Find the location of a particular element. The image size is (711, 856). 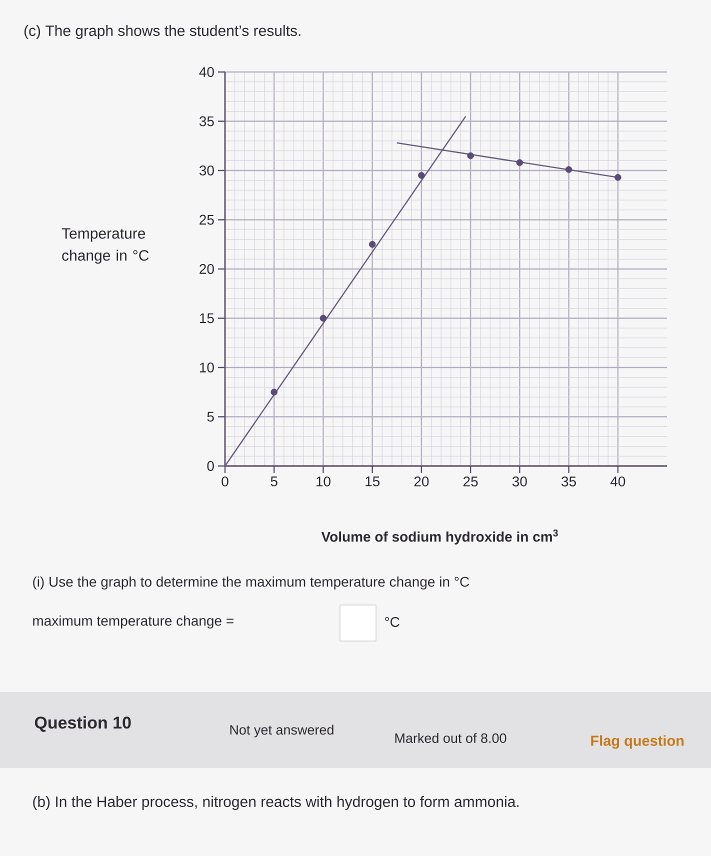

y-tick-label: 30 is located at coordinates (206, 171).